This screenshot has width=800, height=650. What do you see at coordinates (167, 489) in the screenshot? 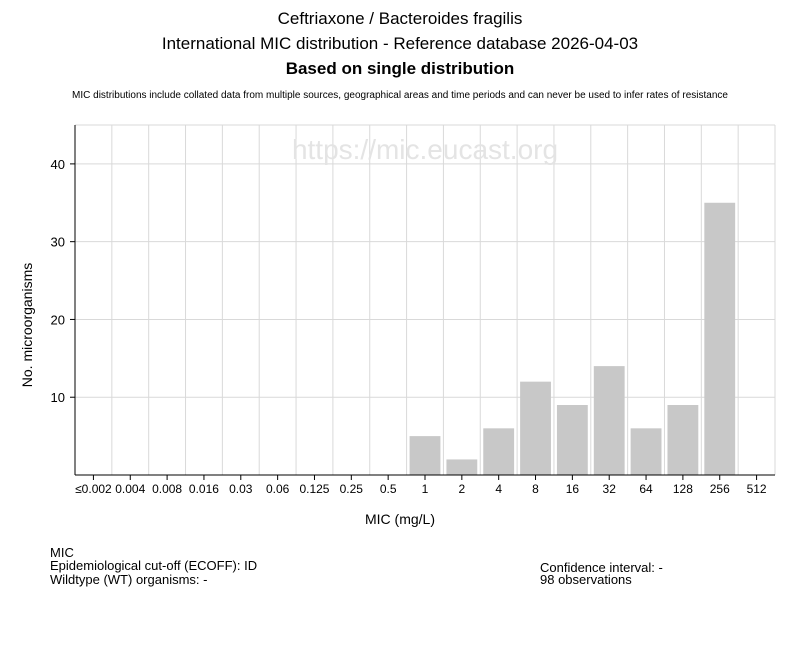
I see `x-tick-label: 0.008` at bounding box center [167, 489].